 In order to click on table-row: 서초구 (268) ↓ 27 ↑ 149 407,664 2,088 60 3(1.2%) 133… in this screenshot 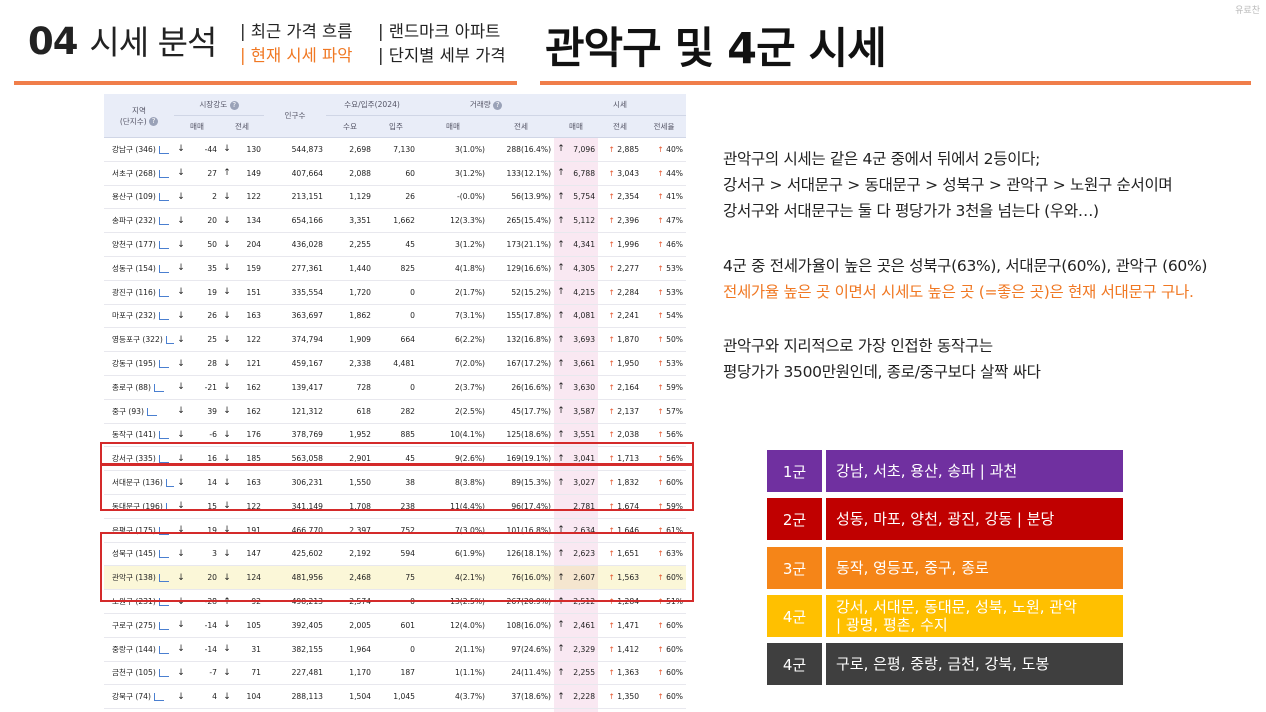, I will do `click(395, 173)`.